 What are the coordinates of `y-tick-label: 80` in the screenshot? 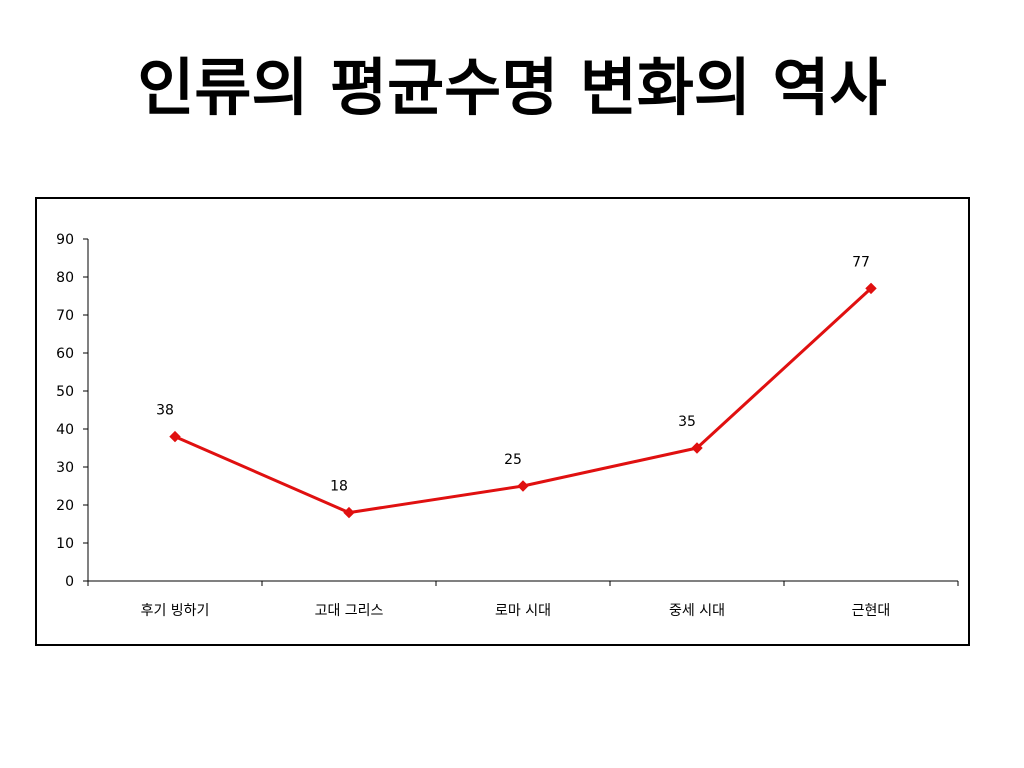 It's located at (65, 278).